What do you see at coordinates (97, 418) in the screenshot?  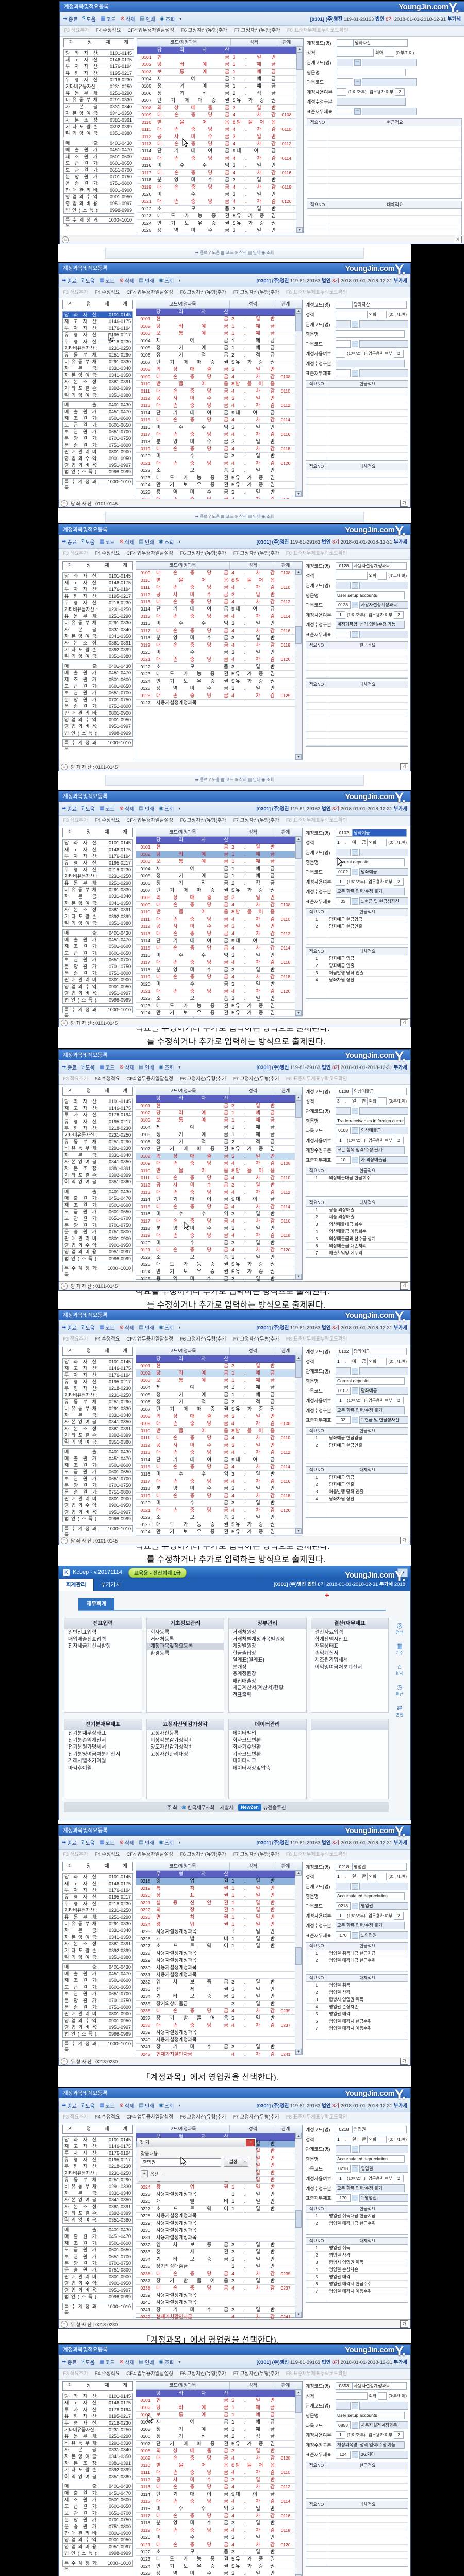 I see `account-system-item: 제 조 원 가 : 0501-0600` at bounding box center [97, 418].